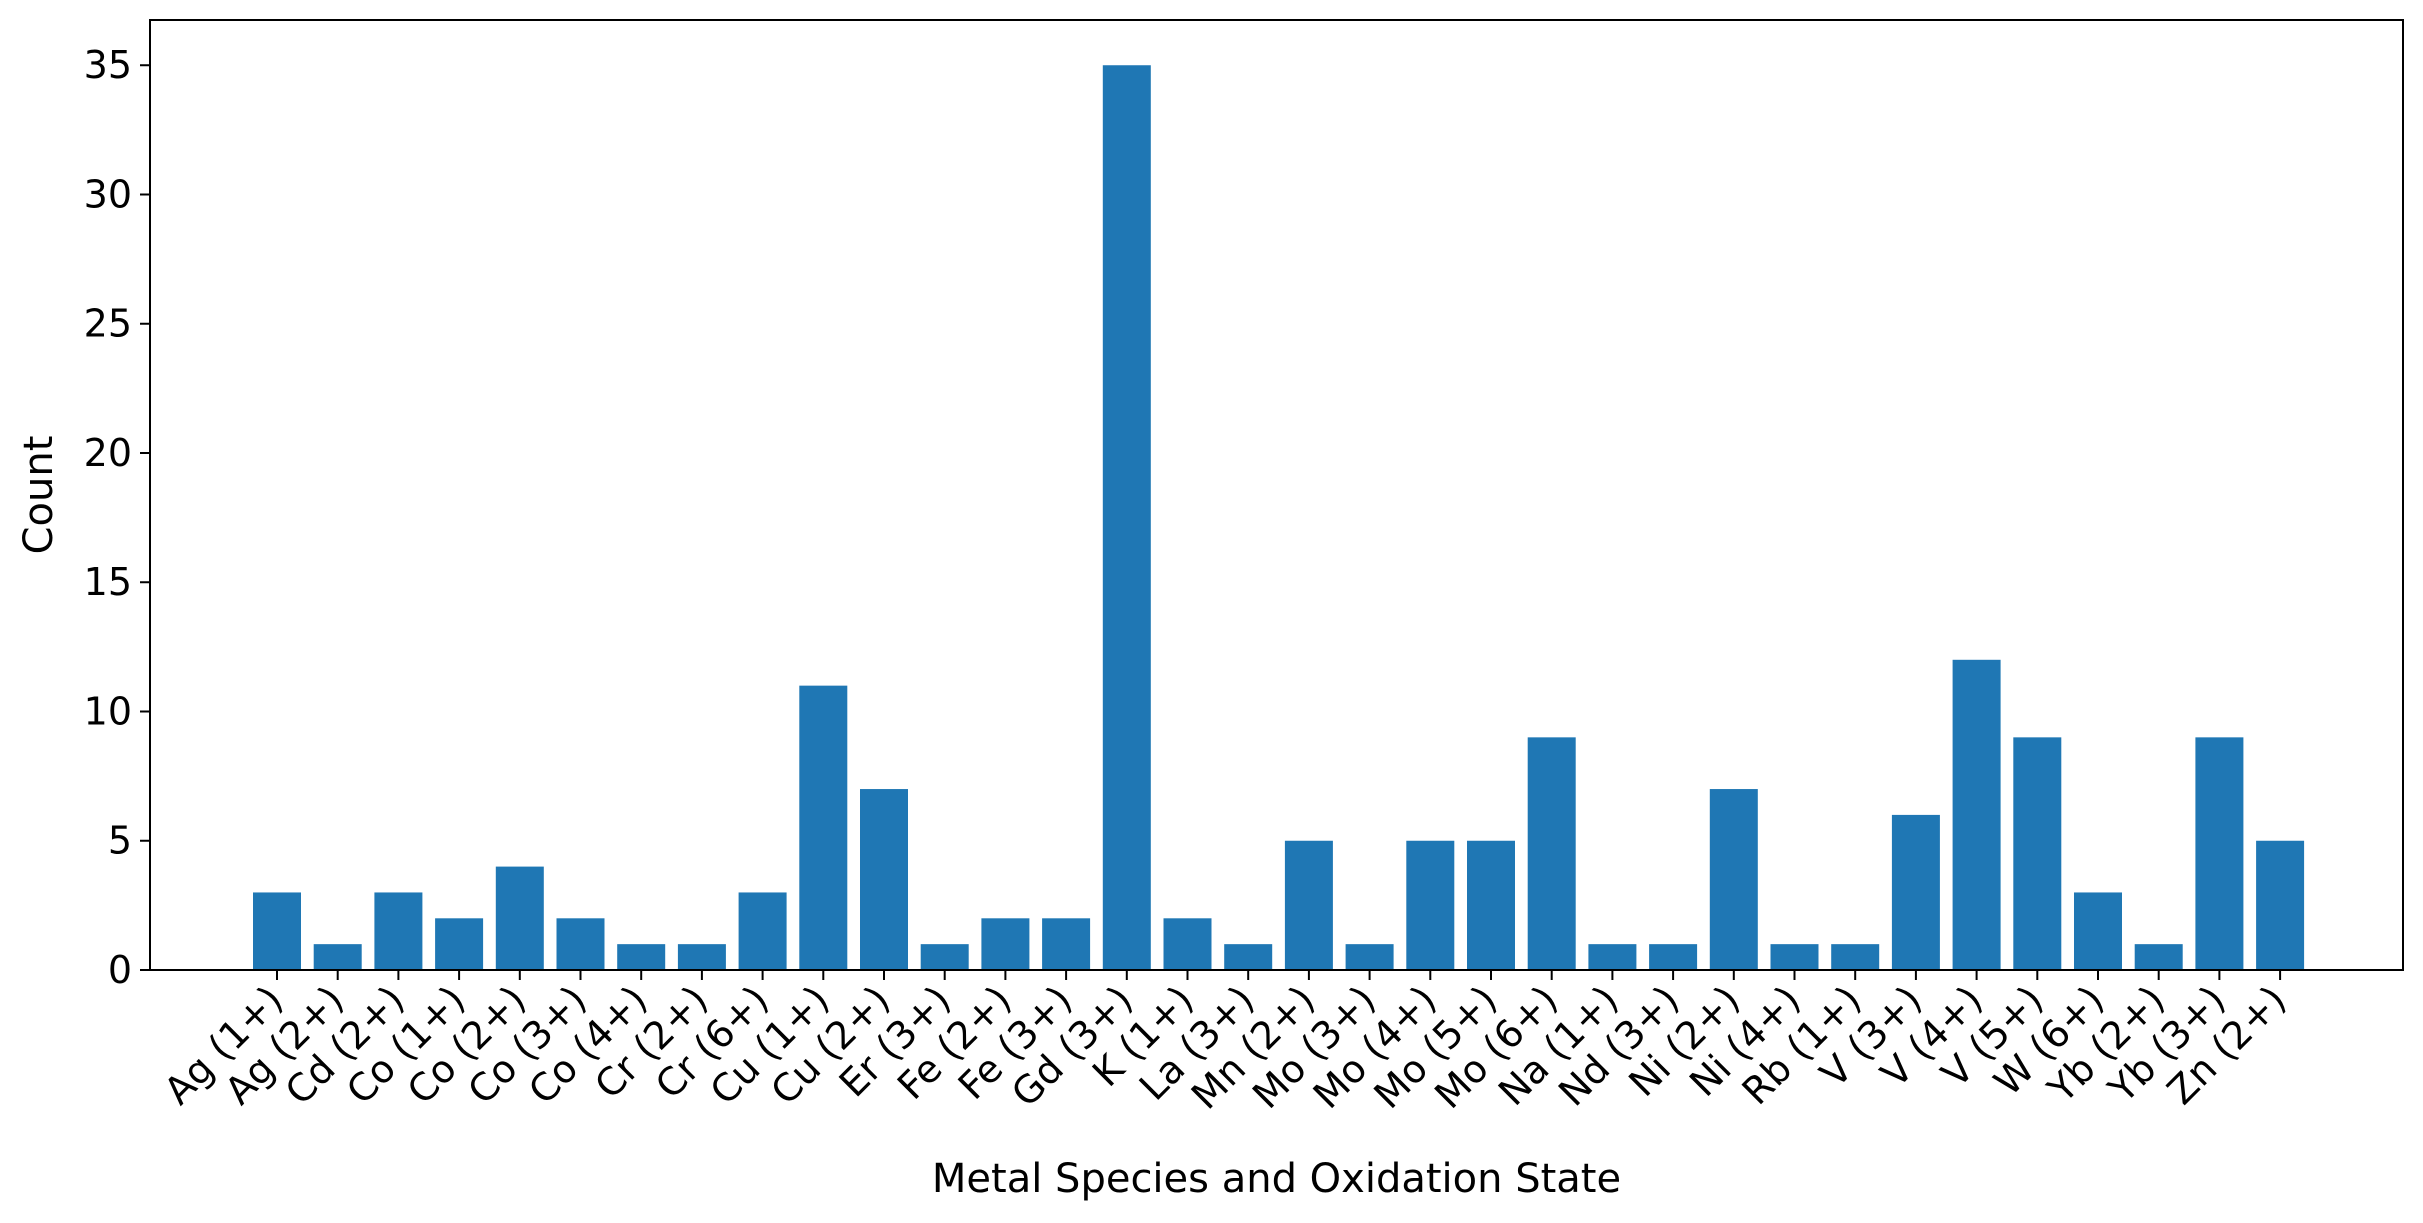  I want to click on y-tick-label: 30, so click(108, 194).